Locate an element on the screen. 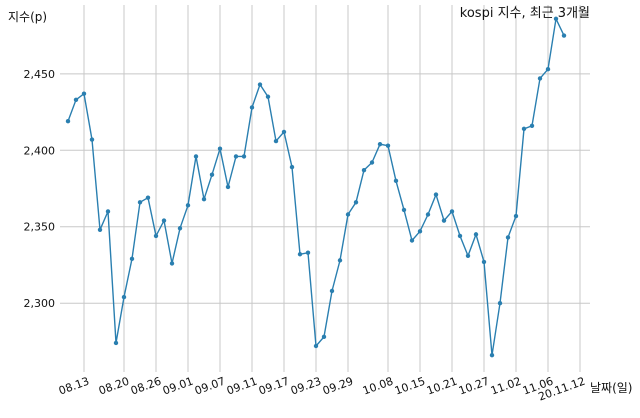 The width and height of the screenshot is (640, 418). x-tick-label: 09.23 is located at coordinates (306, 386).